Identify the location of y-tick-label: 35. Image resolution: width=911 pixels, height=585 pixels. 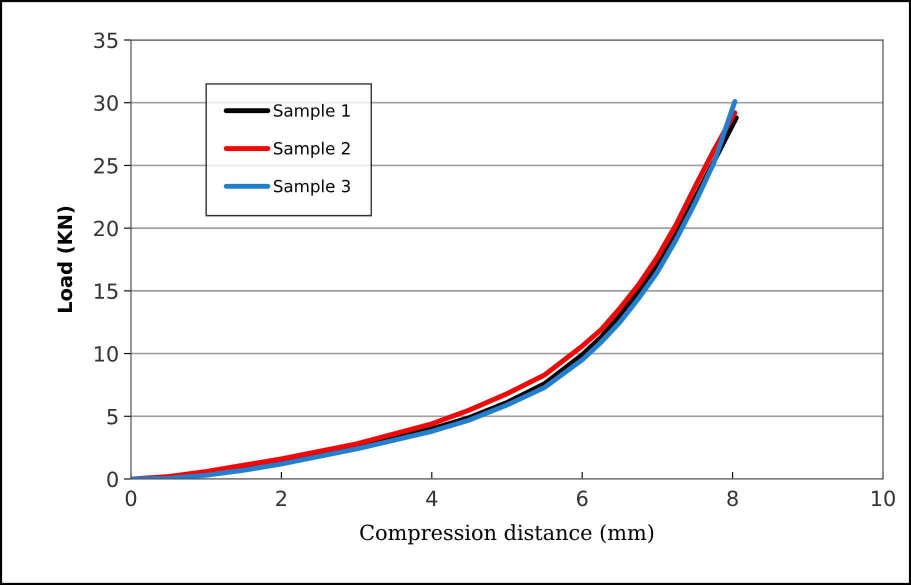
(106, 40).